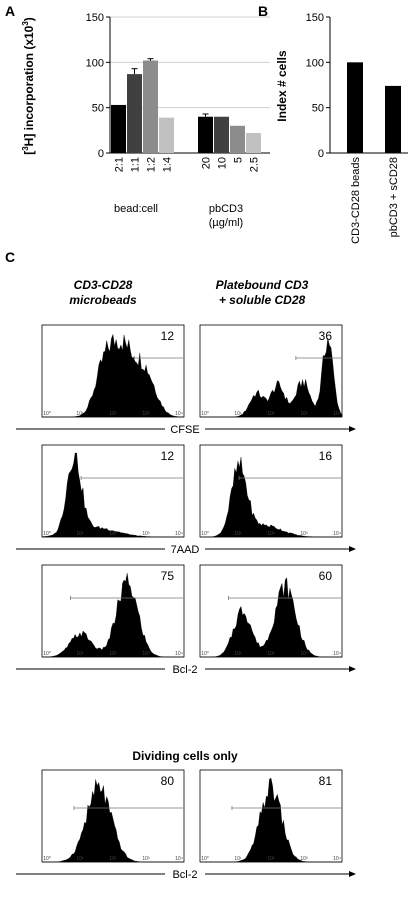 The image size is (415, 909). I want to click on panel-a-x-tick-label: 20, so click(207, 163).